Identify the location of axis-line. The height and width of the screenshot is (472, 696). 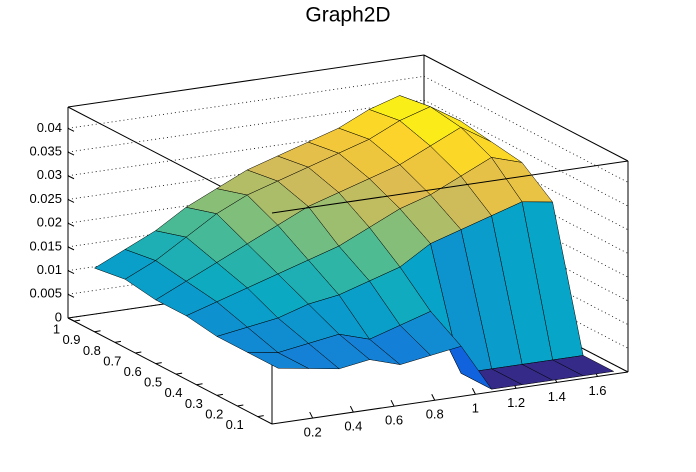
(450, 398).